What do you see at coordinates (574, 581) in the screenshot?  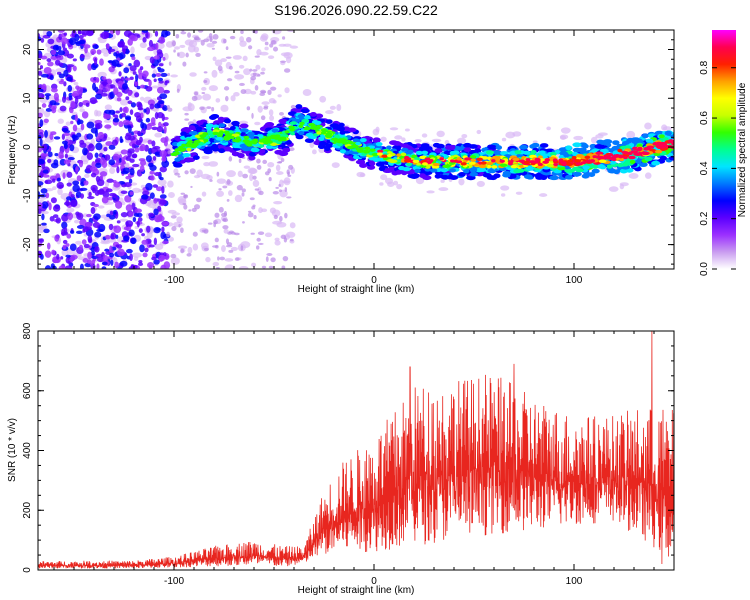 I see `snr-x-tick-label: 100` at bounding box center [574, 581].